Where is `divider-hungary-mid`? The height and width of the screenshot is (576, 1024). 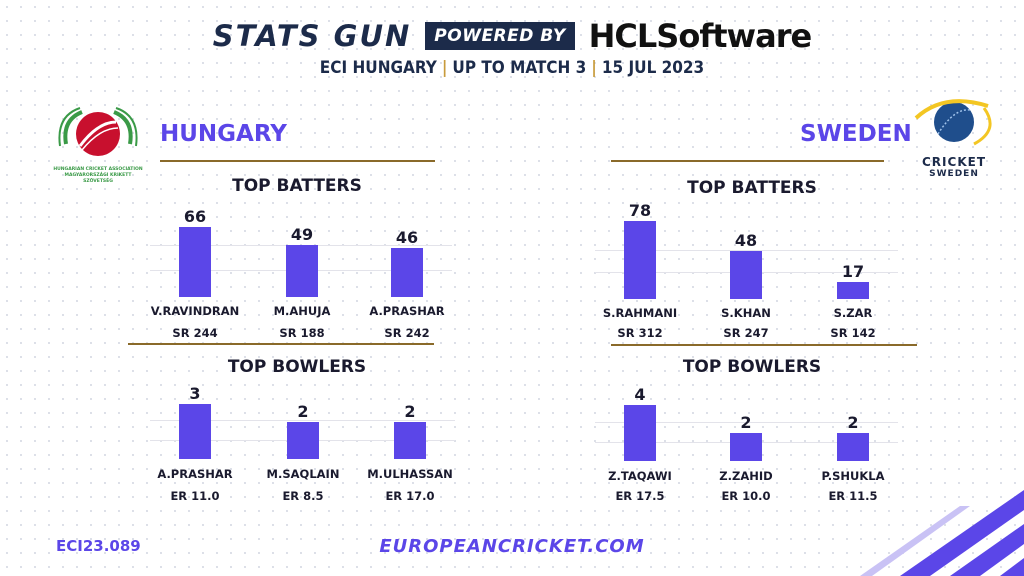 divider-hungary-mid is located at coordinates (281, 344).